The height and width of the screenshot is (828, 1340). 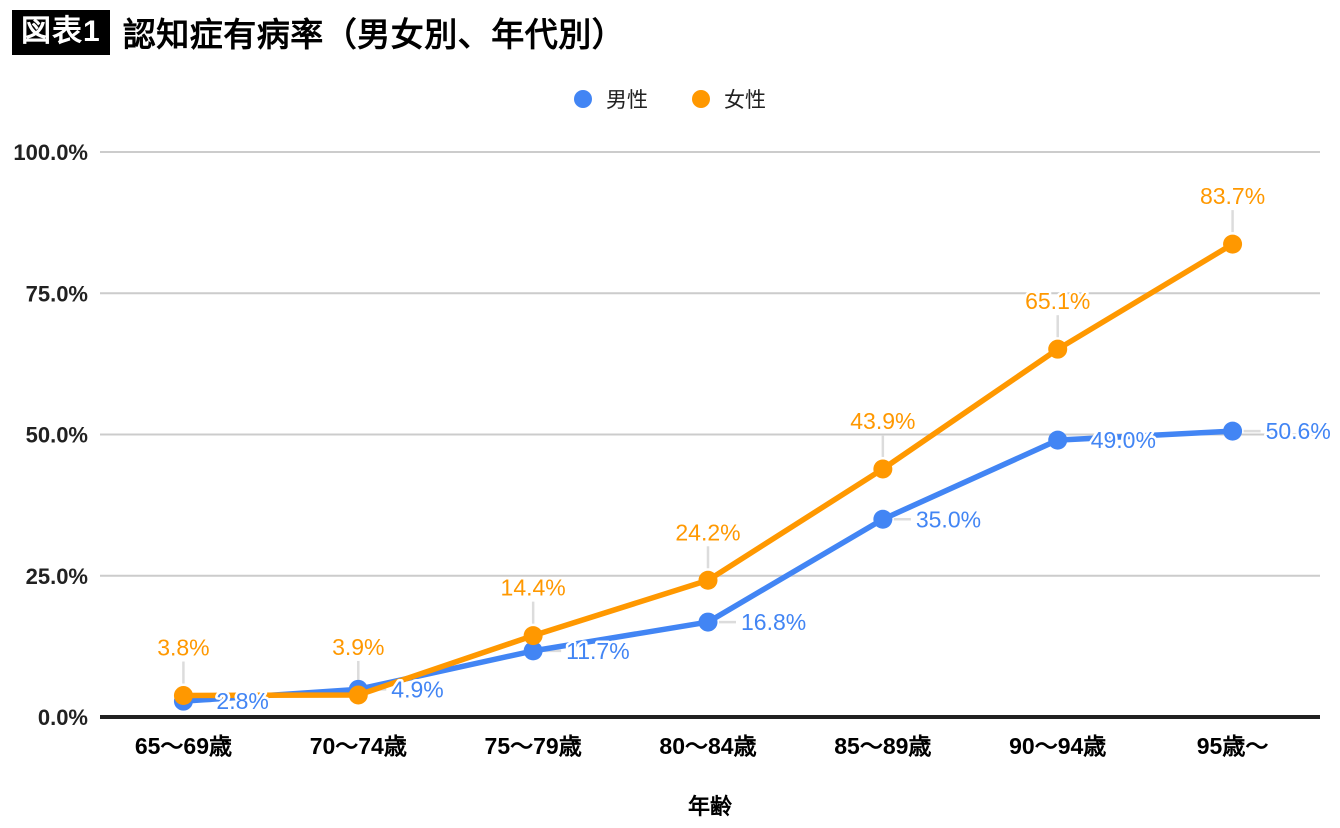 What do you see at coordinates (183, 746) in the screenshot?
I see `x-axis-tick-label: 65〜69歳` at bounding box center [183, 746].